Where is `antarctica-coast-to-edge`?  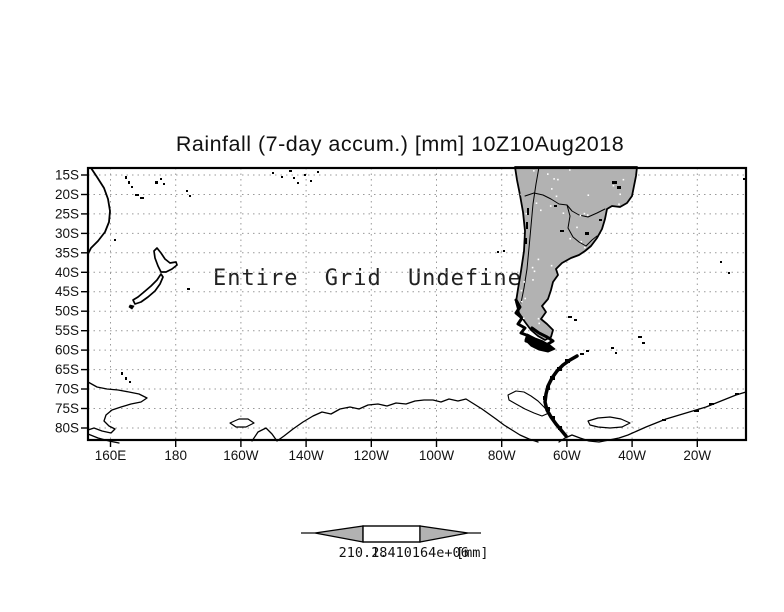
antarctica-coast-to-edge is located at coordinates (103, 438).